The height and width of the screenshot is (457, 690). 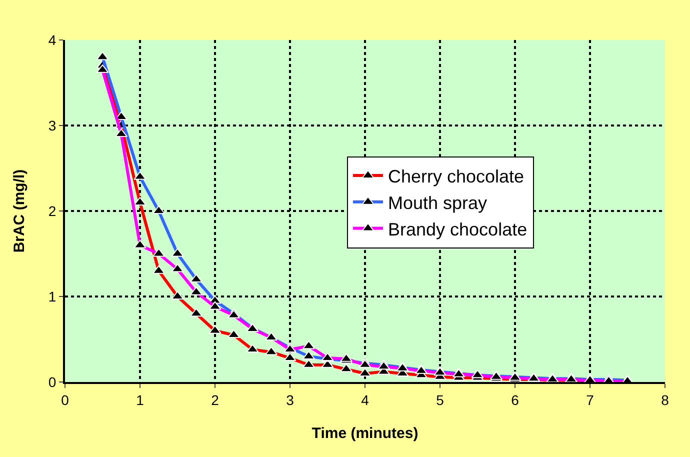 What do you see at coordinates (215, 400) in the screenshot?
I see `x-tick-label: 2` at bounding box center [215, 400].